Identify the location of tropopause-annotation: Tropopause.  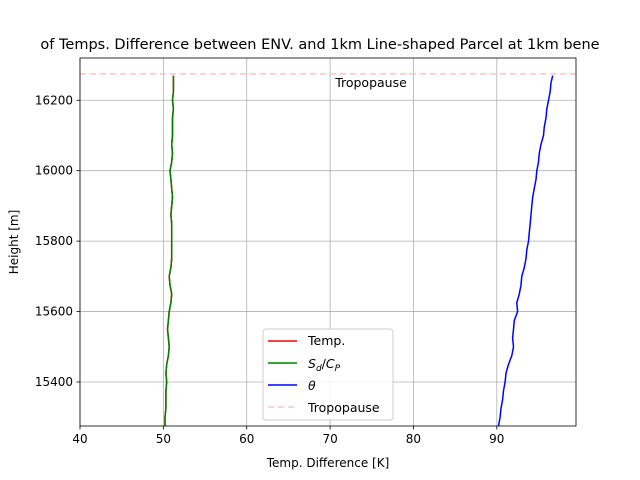
(370, 82).